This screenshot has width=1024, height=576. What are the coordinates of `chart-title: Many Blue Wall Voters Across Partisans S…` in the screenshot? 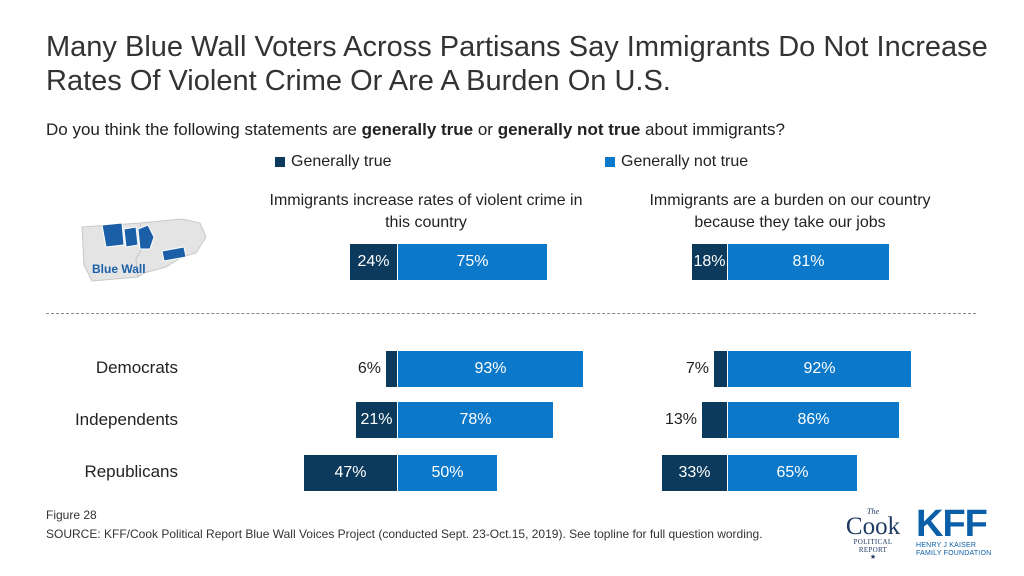 It's located at (517, 64).